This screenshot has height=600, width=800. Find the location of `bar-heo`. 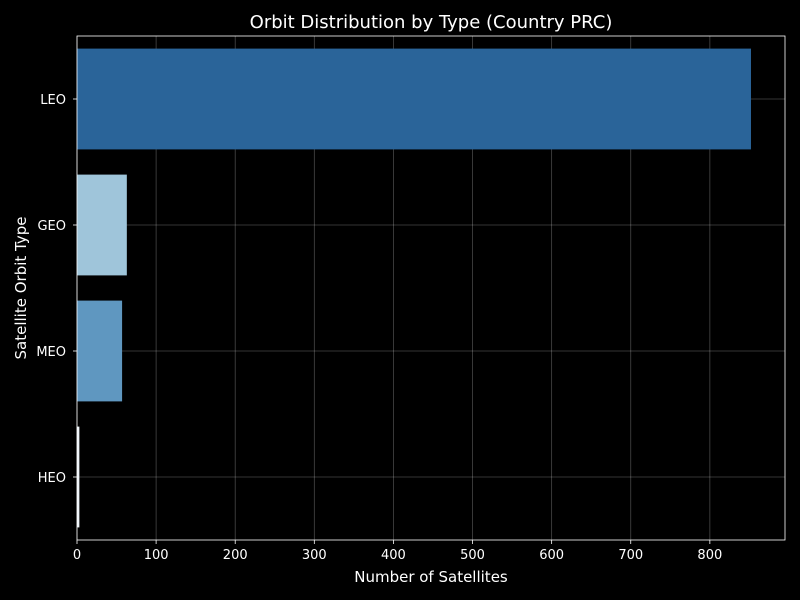

bar-heo is located at coordinates (78, 477).